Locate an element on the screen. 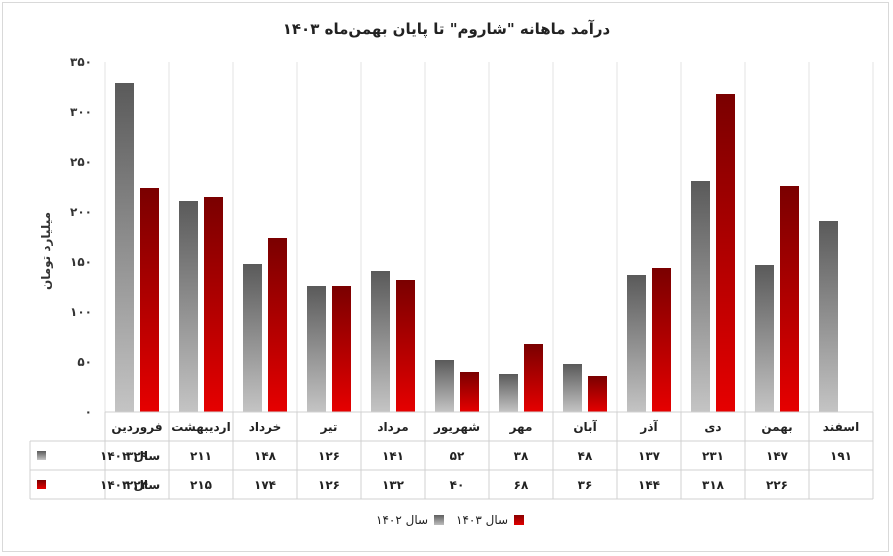  legend-item-1402: سال ۱۴۰۲ is located at coordinates (410, 520).